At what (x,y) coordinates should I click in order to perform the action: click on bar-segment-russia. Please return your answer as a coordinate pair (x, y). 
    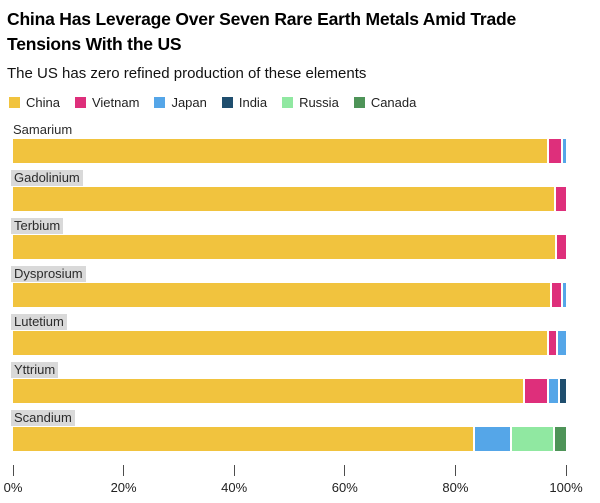
    Looking at the image, I should click on (533, 439).